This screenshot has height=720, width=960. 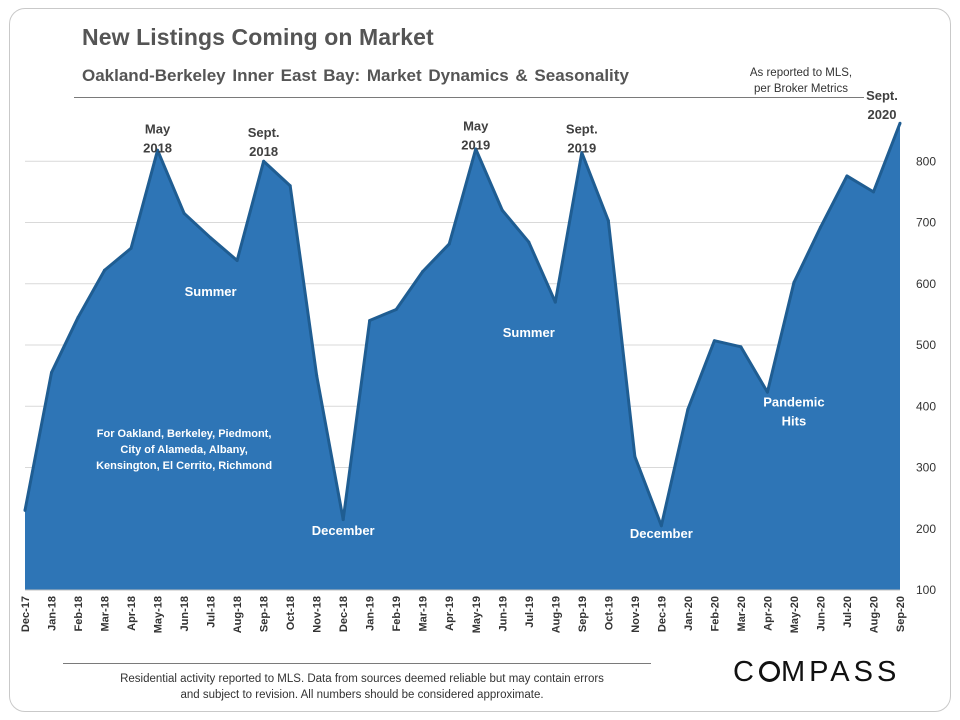 I want to click on x-tick-label: Jun-18, so click(x=185, y=613).